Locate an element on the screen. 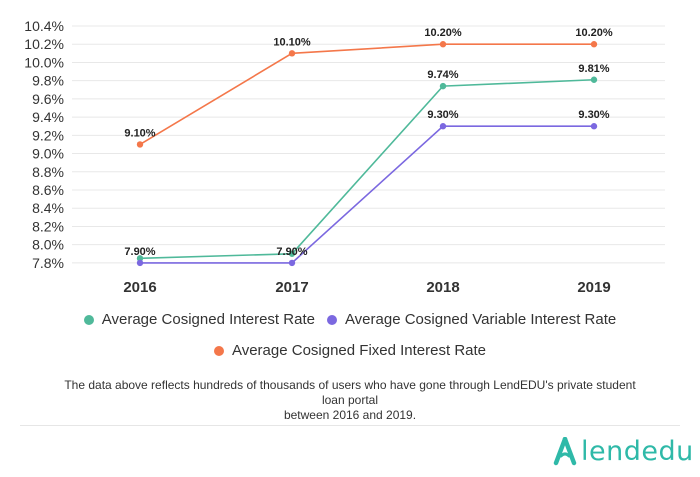 The image size is (700, 477). y-tick-label: 8.6% is located at coordinates (48, 190).